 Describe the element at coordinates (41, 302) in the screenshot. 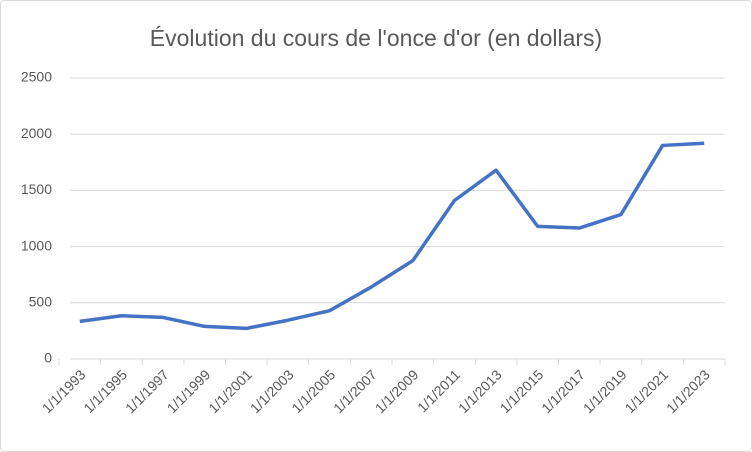

I see `y-tick-label: 500` at that location.